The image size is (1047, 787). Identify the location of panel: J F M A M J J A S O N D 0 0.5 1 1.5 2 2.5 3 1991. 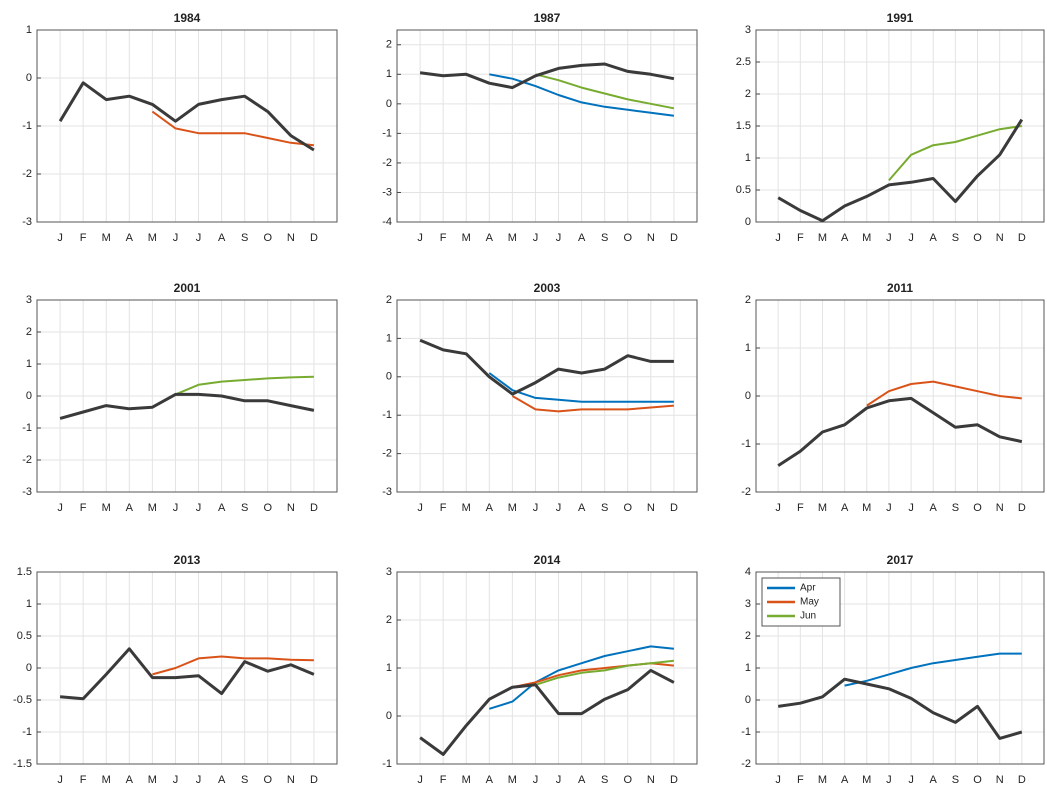
(890, 127).